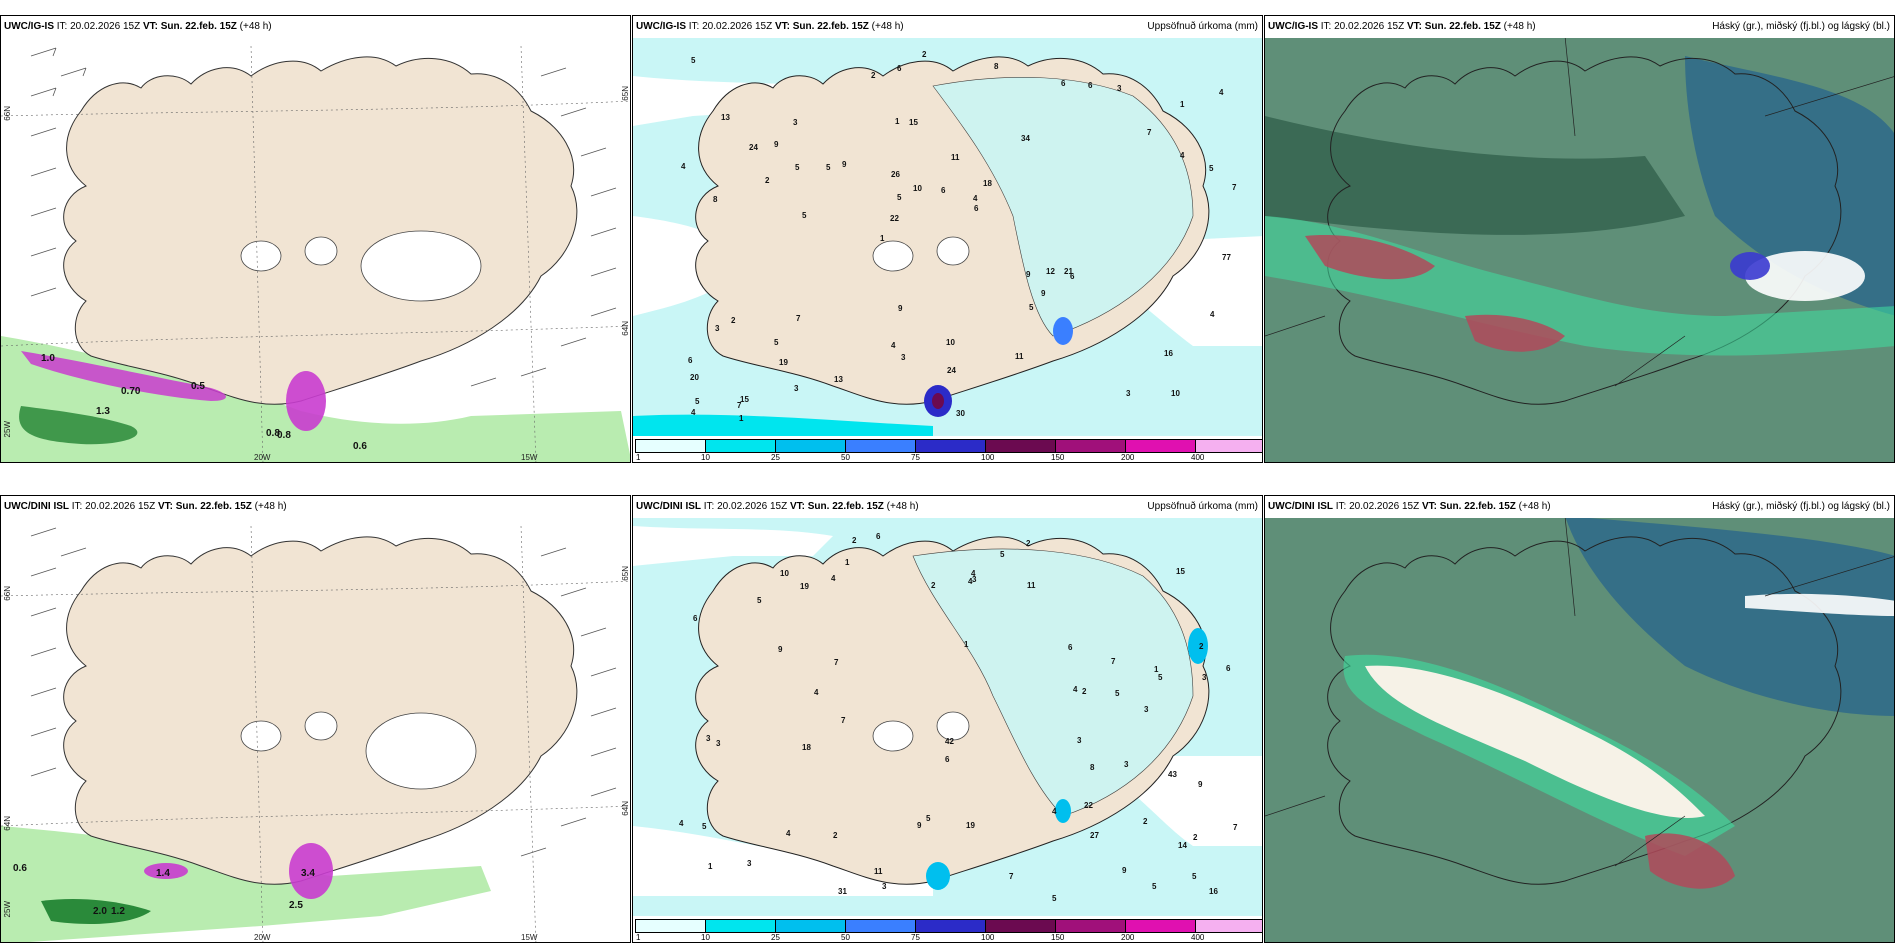 The width and height of the screenshot is (1900, 950). Describe the element at coordinates (1579, 211) in the screenshot. I see `graticule` at that location.